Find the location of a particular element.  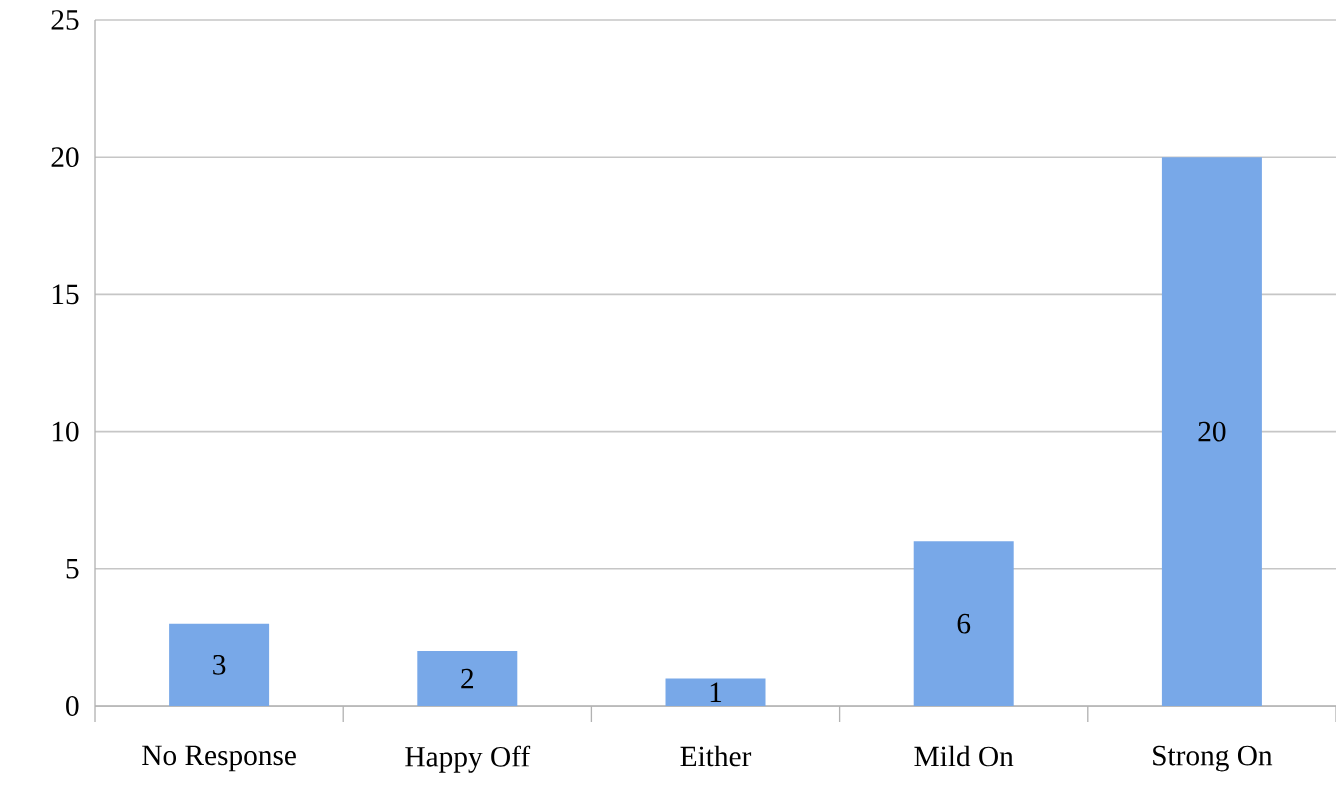

y-tick-label: 20 is located at coordinates (65, 157).